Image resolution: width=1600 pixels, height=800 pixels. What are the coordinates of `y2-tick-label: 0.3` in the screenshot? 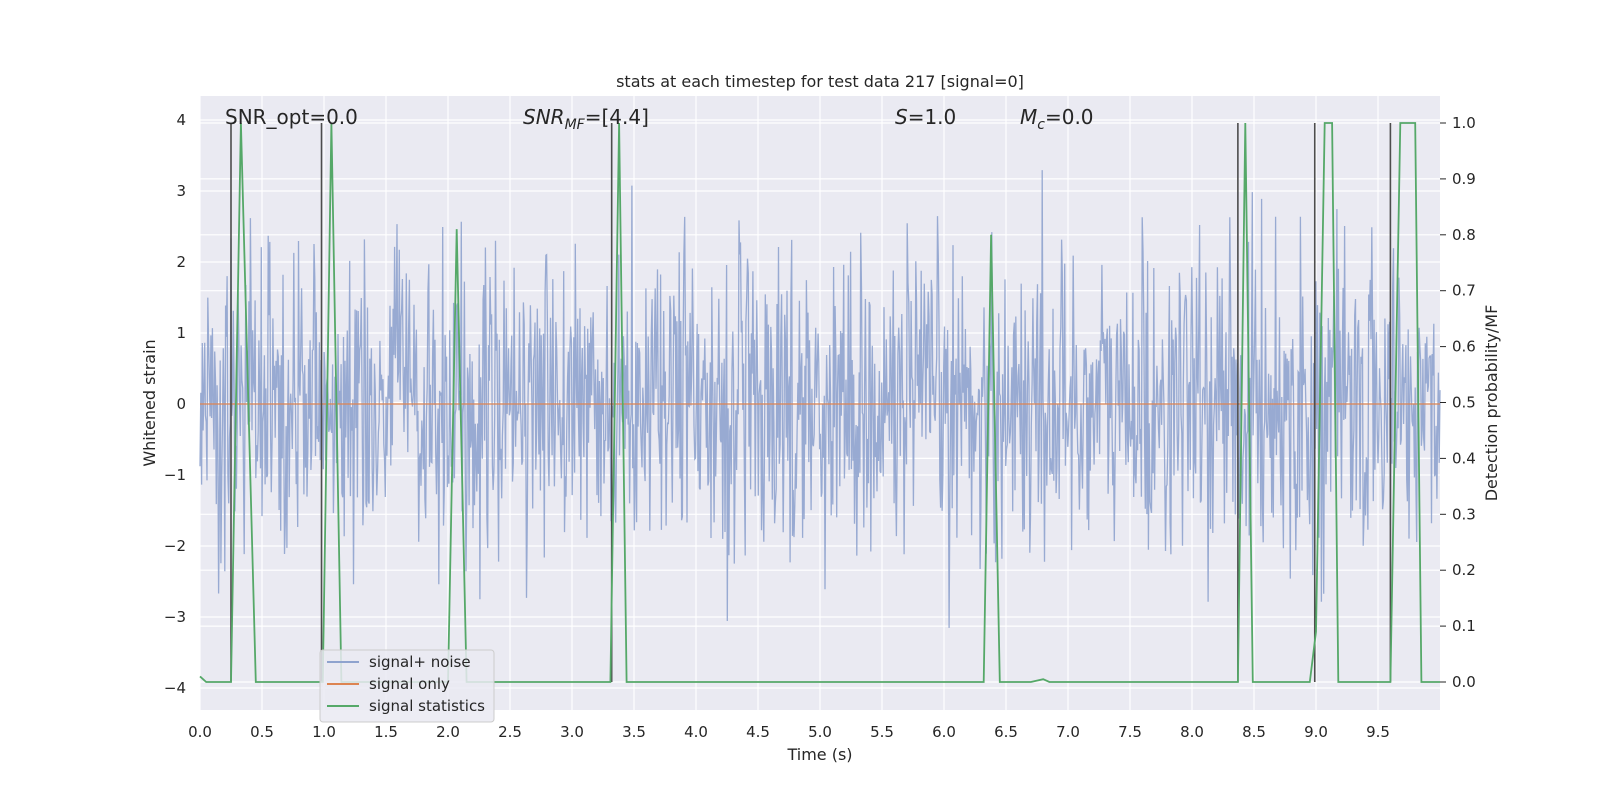 It's located at (1464, 514).